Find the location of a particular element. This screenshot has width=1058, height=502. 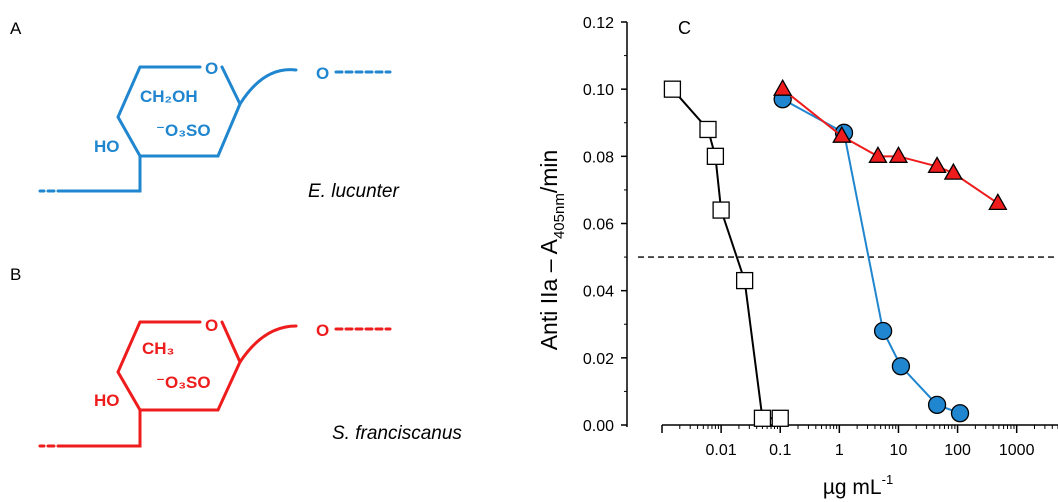

sulfate-label: ⁻O₃SO is located at coordinates (183, 130).